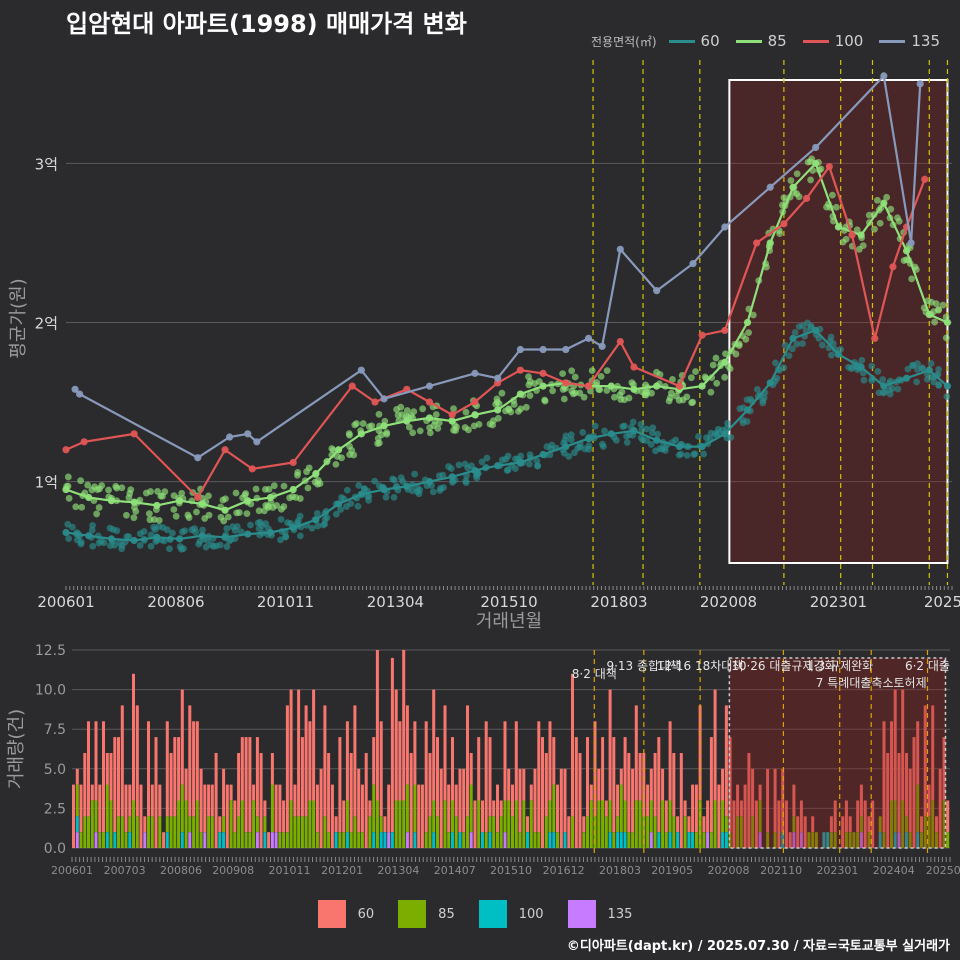 This screenshot has height=960, width=960. Describe the element at coordinates (175, 602) in the screenshot. I see `x-tick-label: 200806` at that location.